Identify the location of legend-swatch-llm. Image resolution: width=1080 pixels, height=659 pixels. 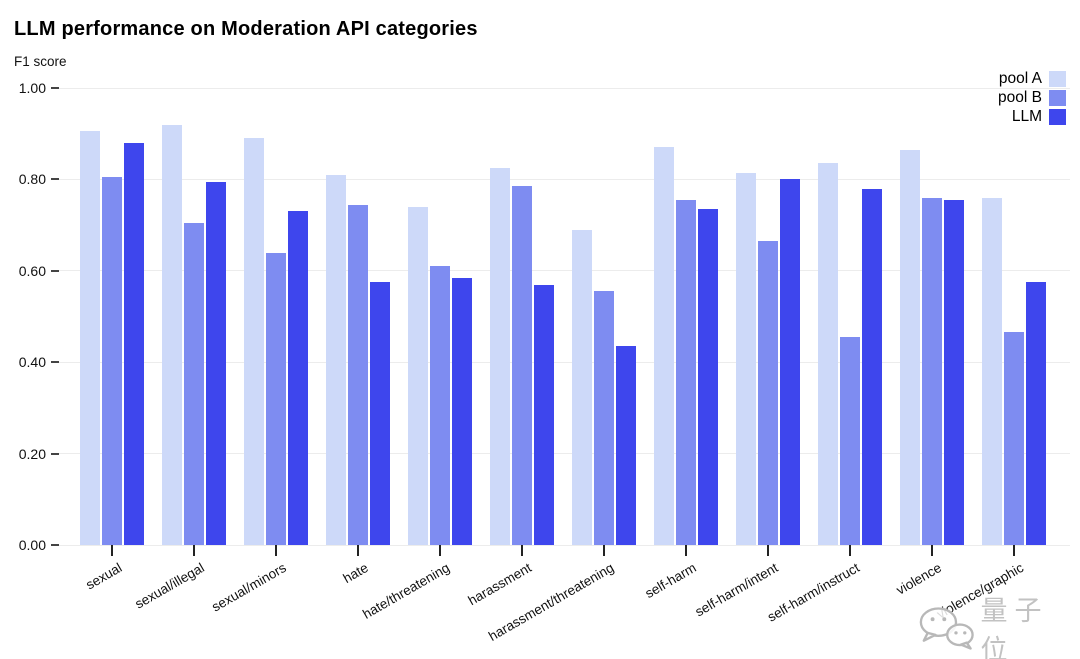
(1057, 117).